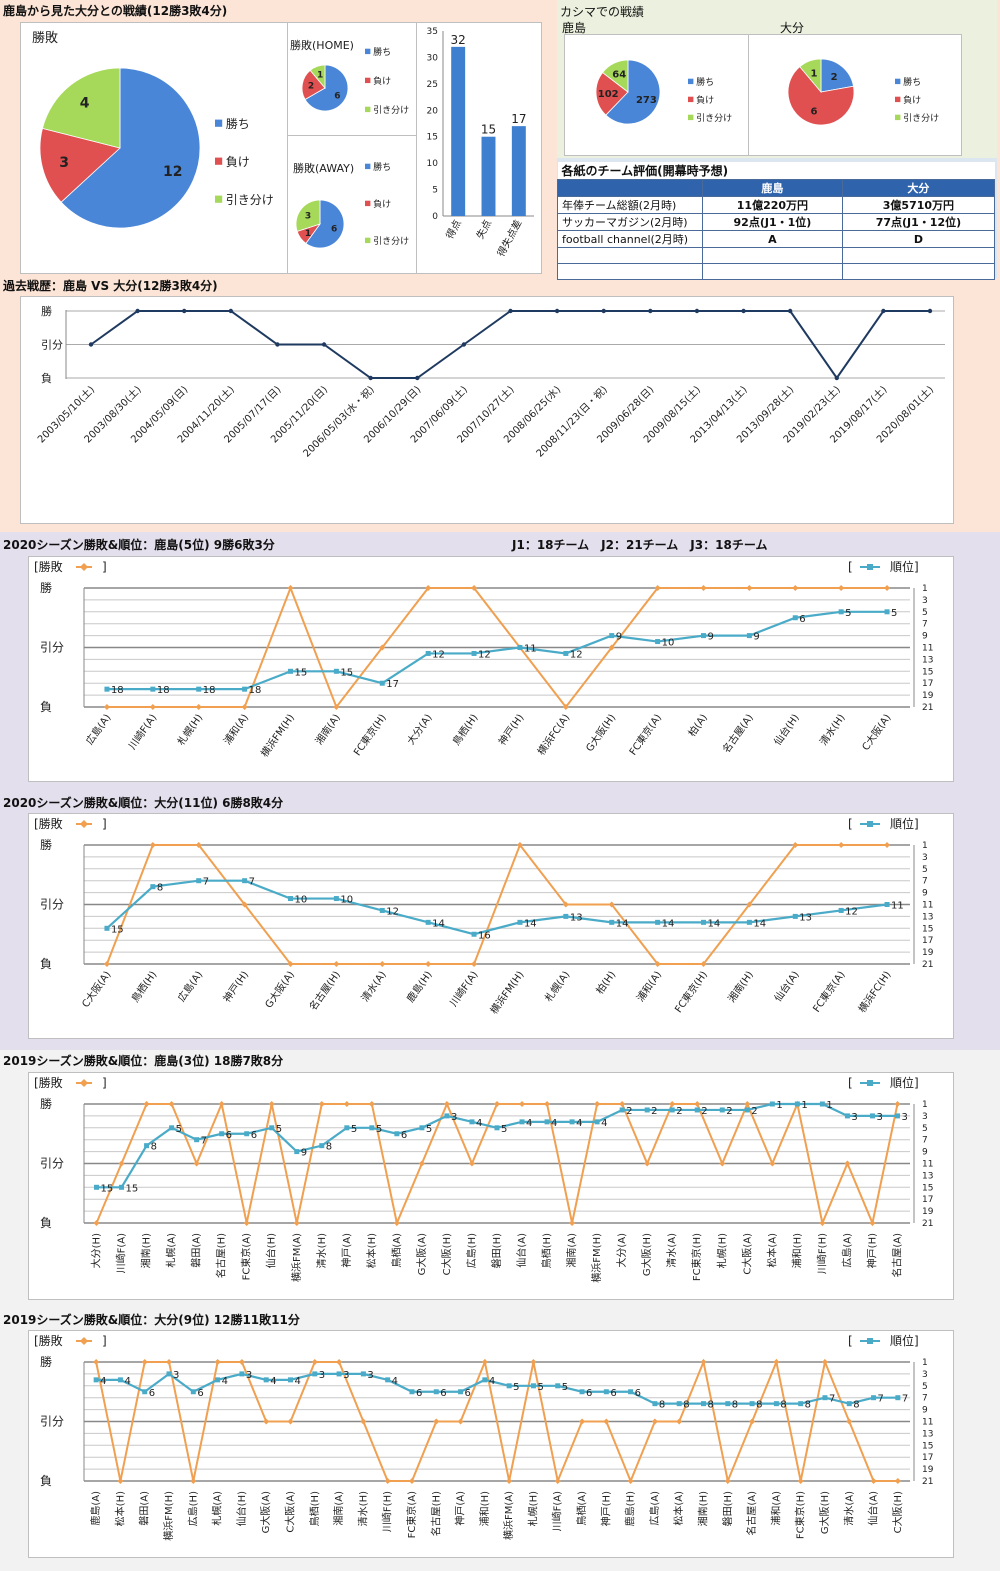 This screenshot has height=1571, width=1000. Describe the element at coordinates (881, 1399) in the screenshot. I see `s4-rank-label-32: 7` at that location.